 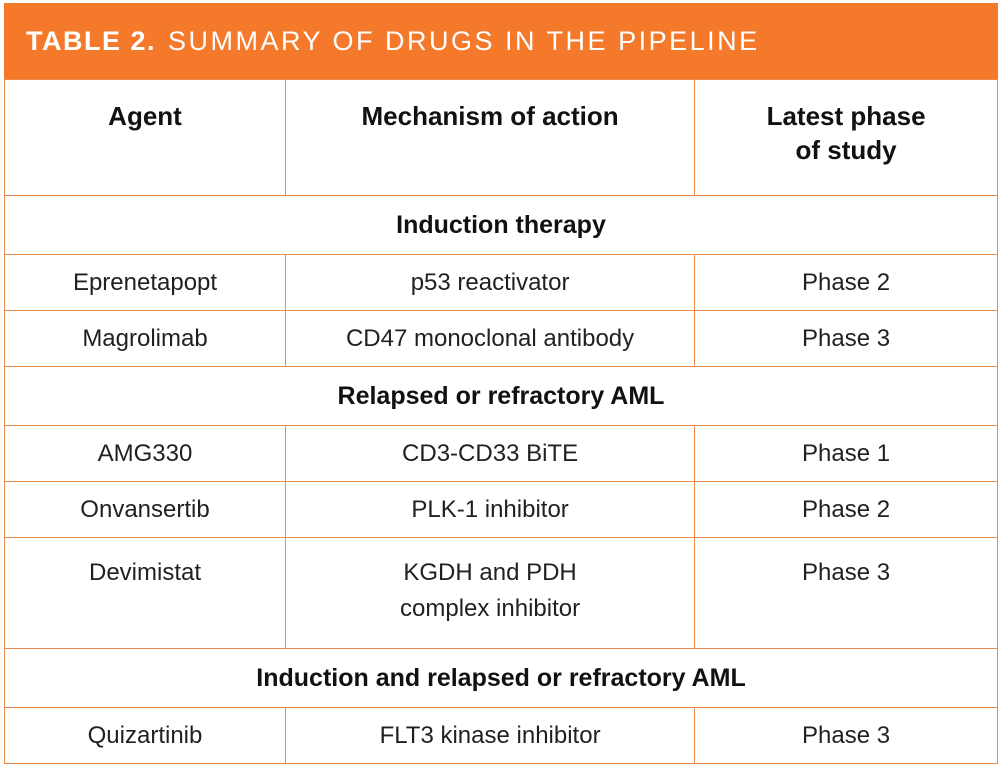 What do you see at coordinates (145, 137) in the screenshot?
I see `column-header-agent: Agent` at bounding box center [145, 137].